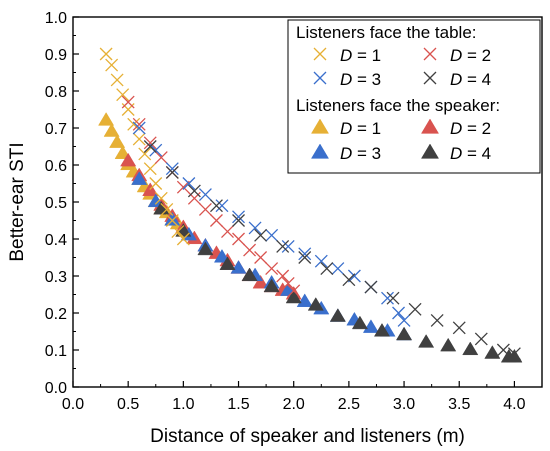  I want to click on y-tick-label: 0.2, so click(56, 314).